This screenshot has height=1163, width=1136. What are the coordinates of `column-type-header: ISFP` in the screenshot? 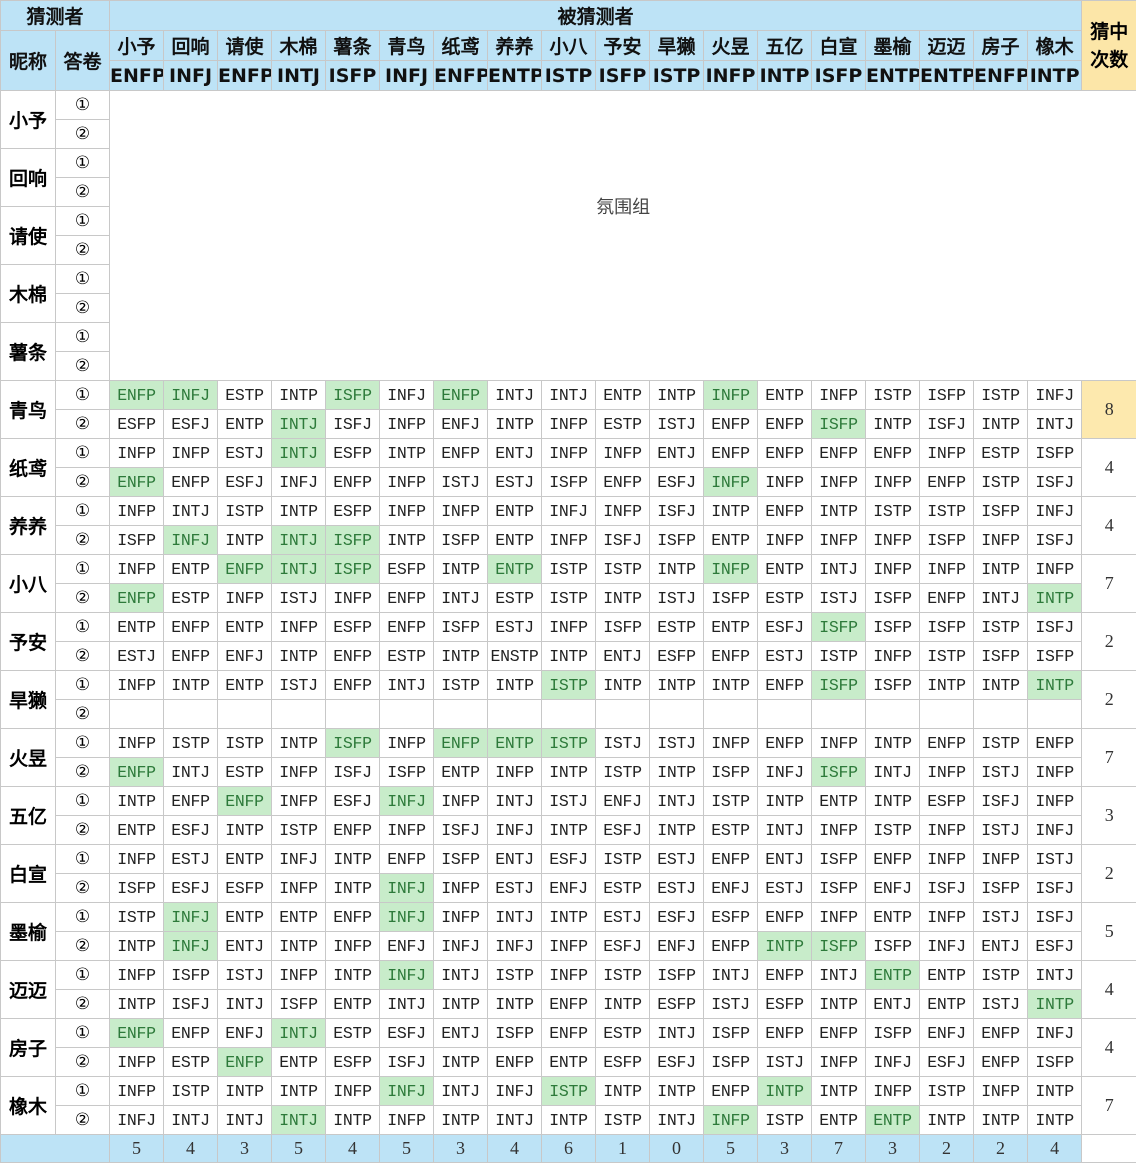 It's located at (623, 76).